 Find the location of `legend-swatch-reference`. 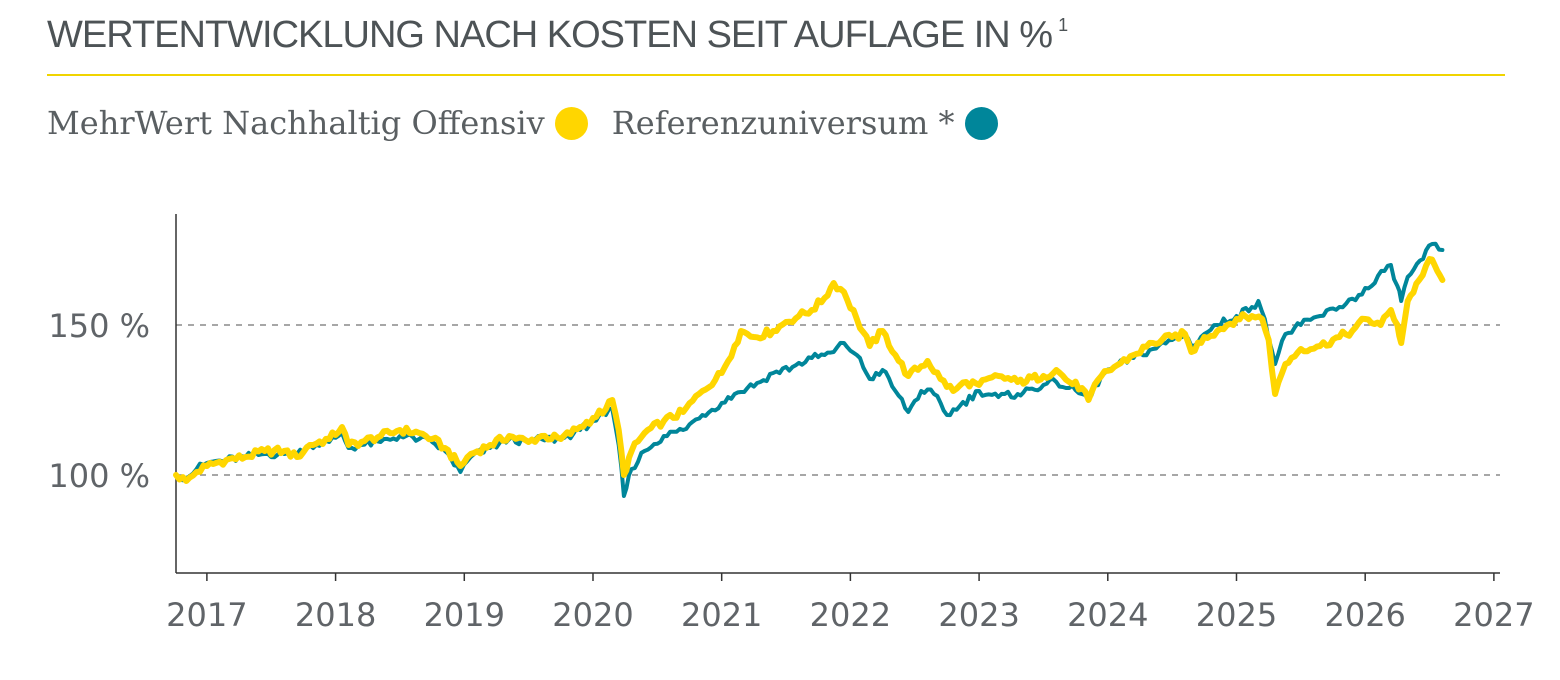

legend-swatch-reference is located at coordinates (981, 123).